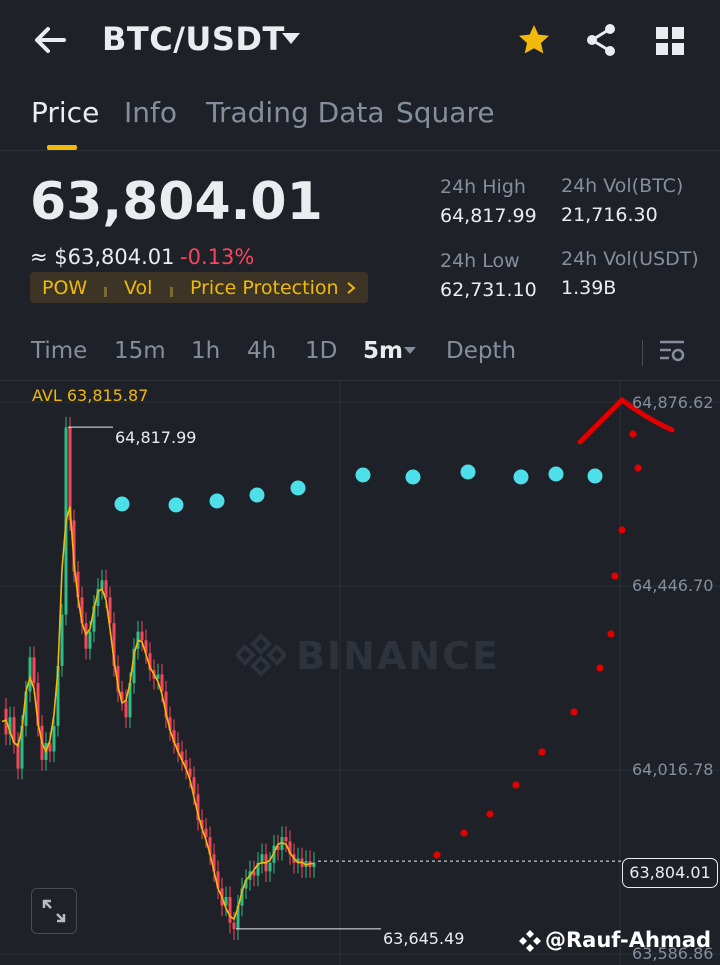 Image resolution: width=720 pixels, height=965 pixels. Describe the element at coordinates (262, 351) in the screenshot. I see `interval-4h: 4h` at that location.